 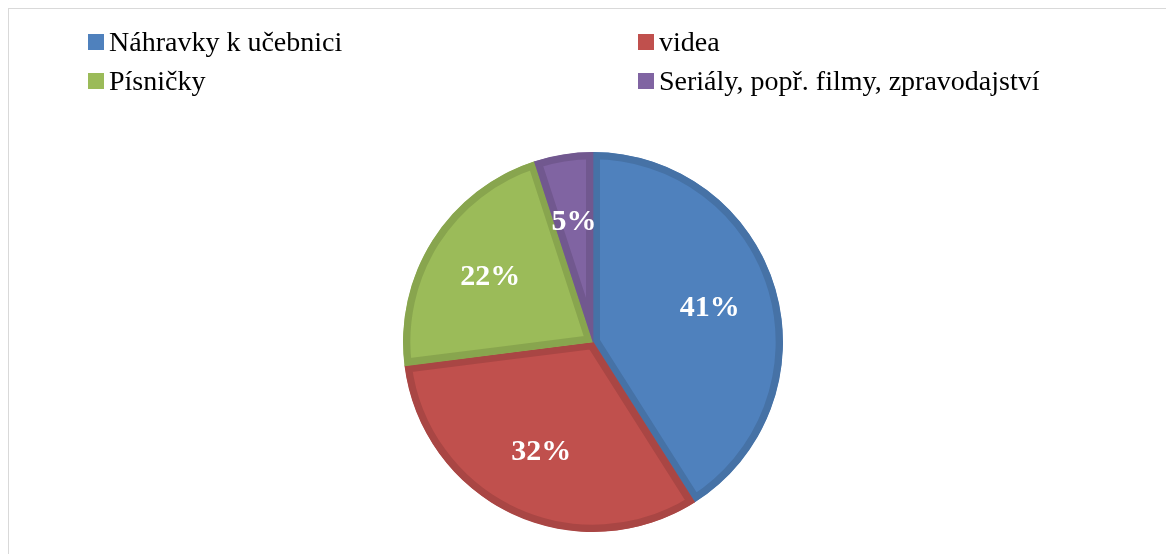 I want to click on data-label: 32%, so click(x=541, y=449).